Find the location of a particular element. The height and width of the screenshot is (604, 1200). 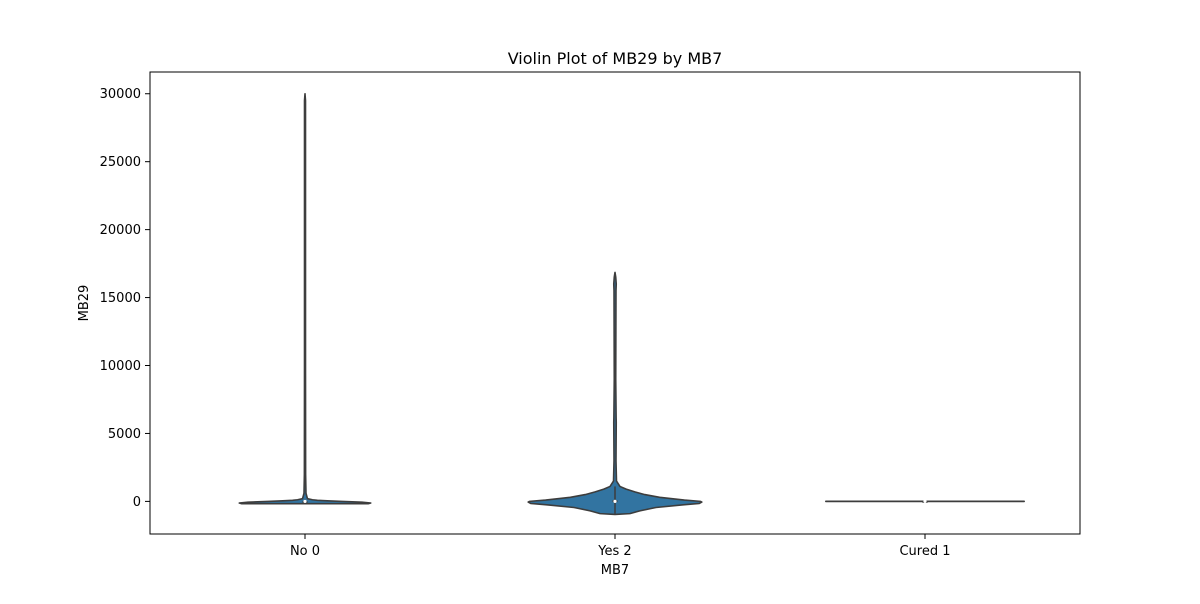

y-tick-label: 30000 is located at coordinates (120, 94).